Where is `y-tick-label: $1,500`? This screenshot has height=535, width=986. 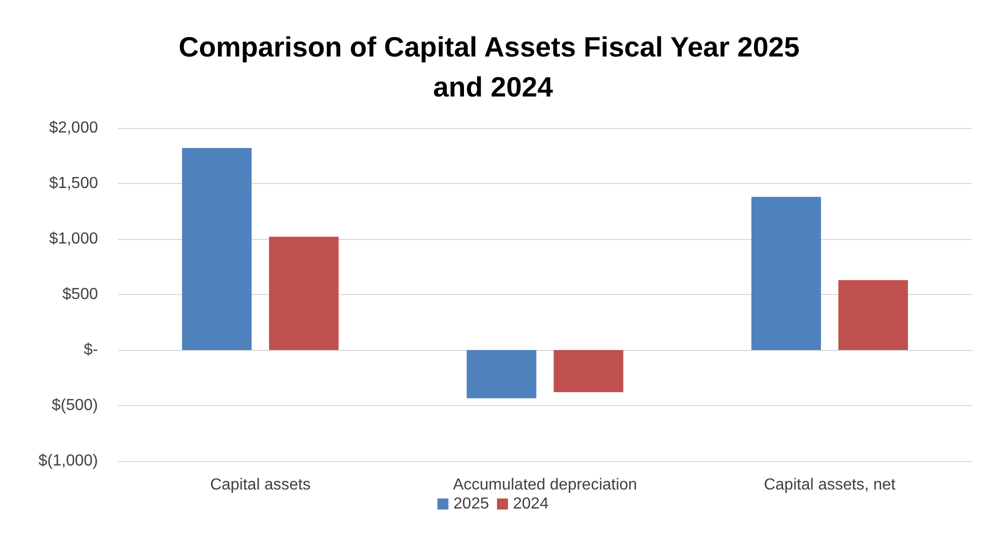
y-tick-label: $1,500 is located at coordinates (73, 183).